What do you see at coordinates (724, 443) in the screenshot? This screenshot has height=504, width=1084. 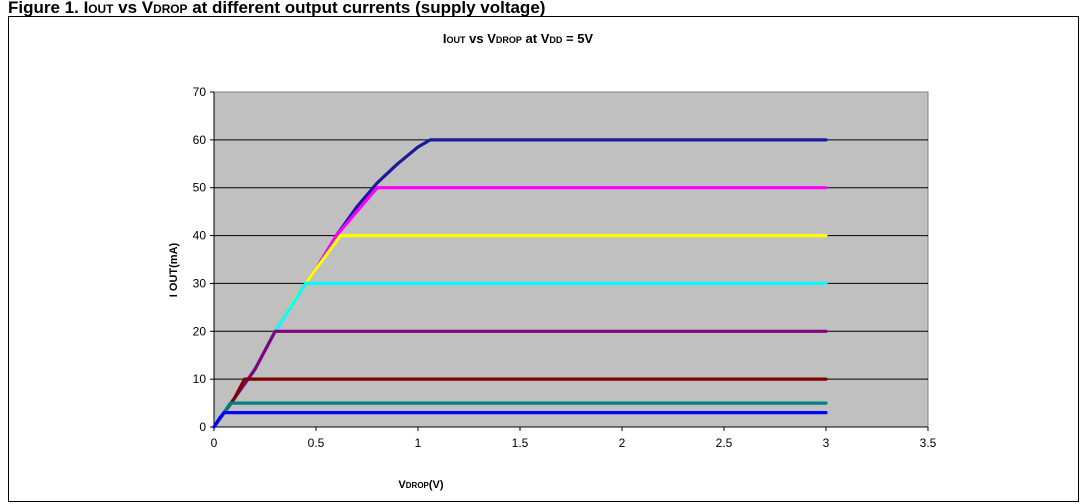 I see `x-tick-label: 2.5` at bounding box center [724, 443].